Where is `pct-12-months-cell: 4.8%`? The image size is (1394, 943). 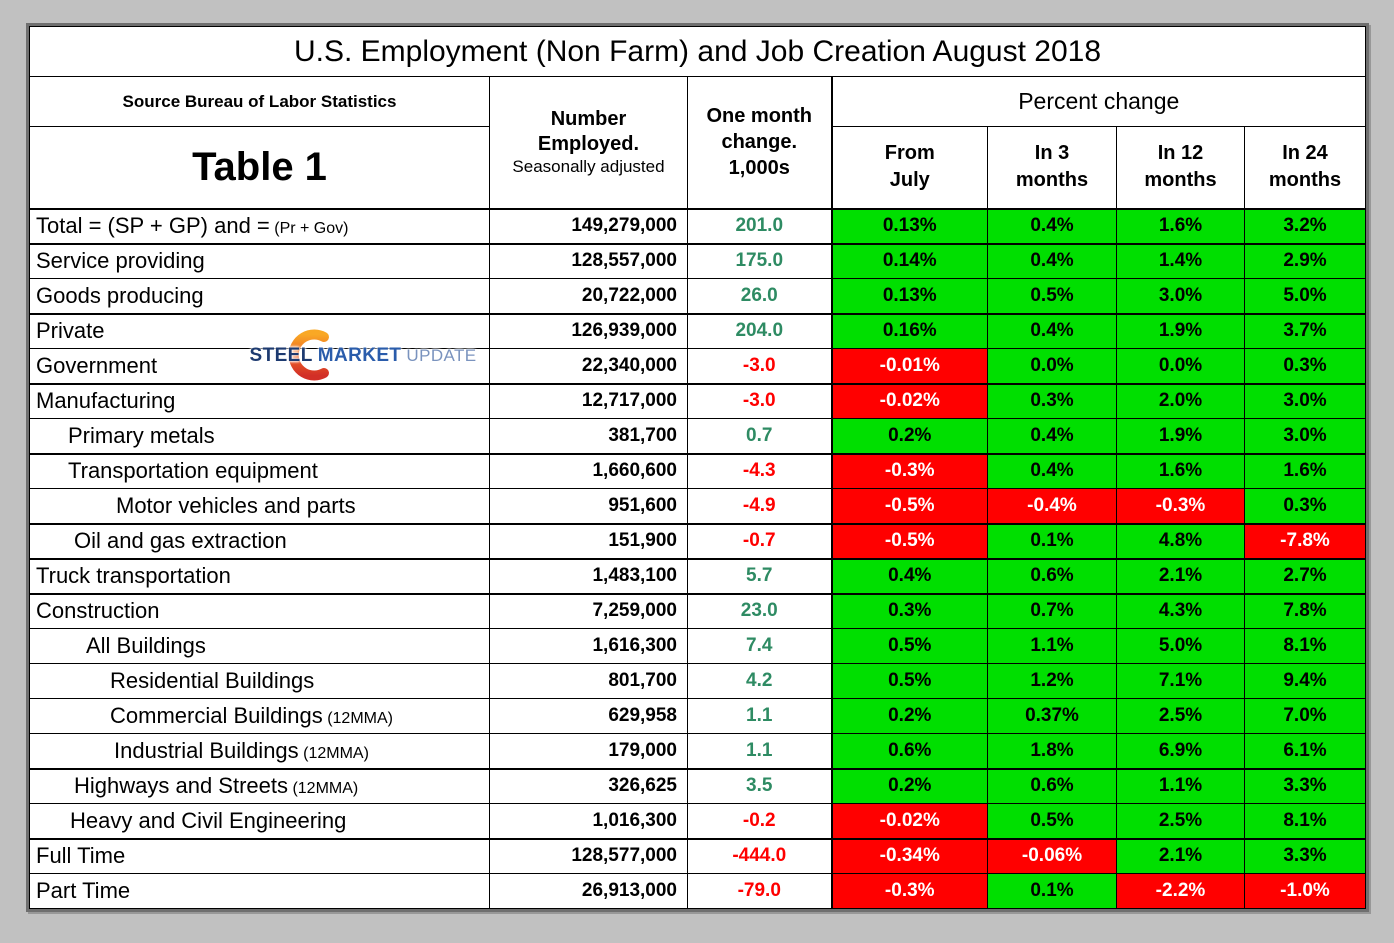 pct-12-months-cell: 4.8% is located at coordinates (1180, 540).